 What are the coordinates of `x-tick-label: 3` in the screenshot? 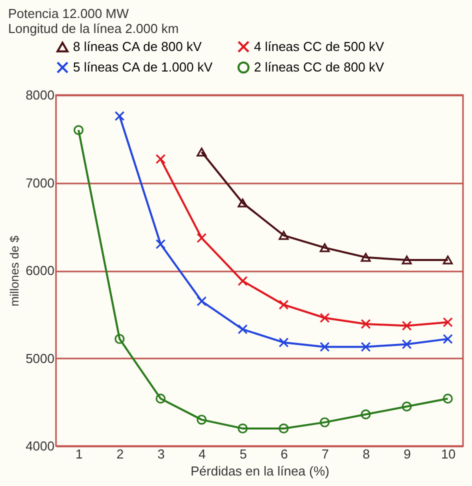 It's located at (161, 454).